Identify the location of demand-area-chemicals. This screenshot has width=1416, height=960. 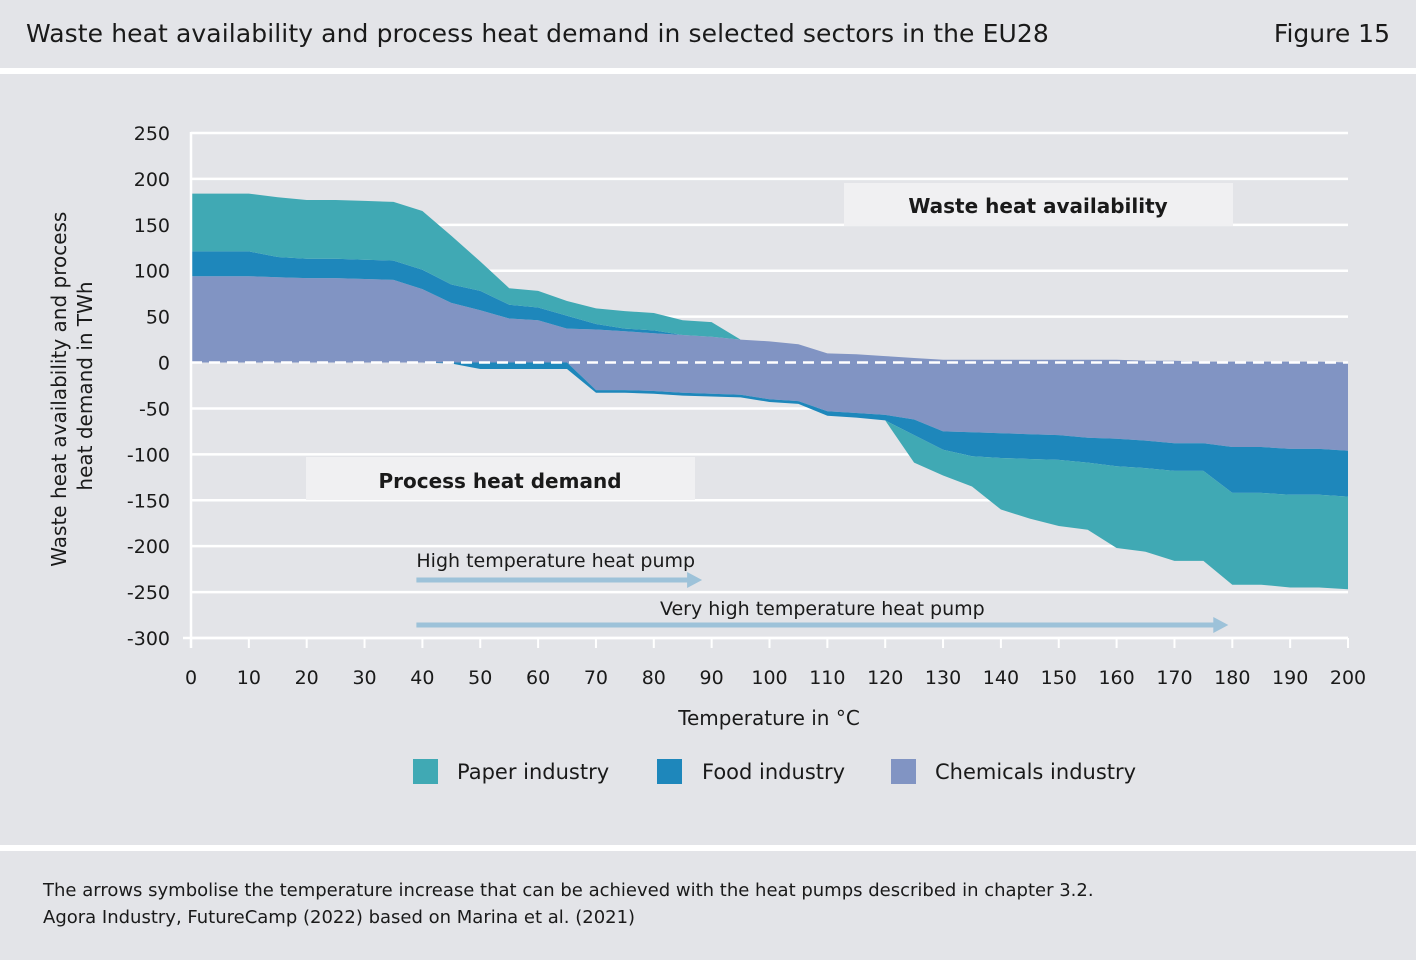
(769, 406).